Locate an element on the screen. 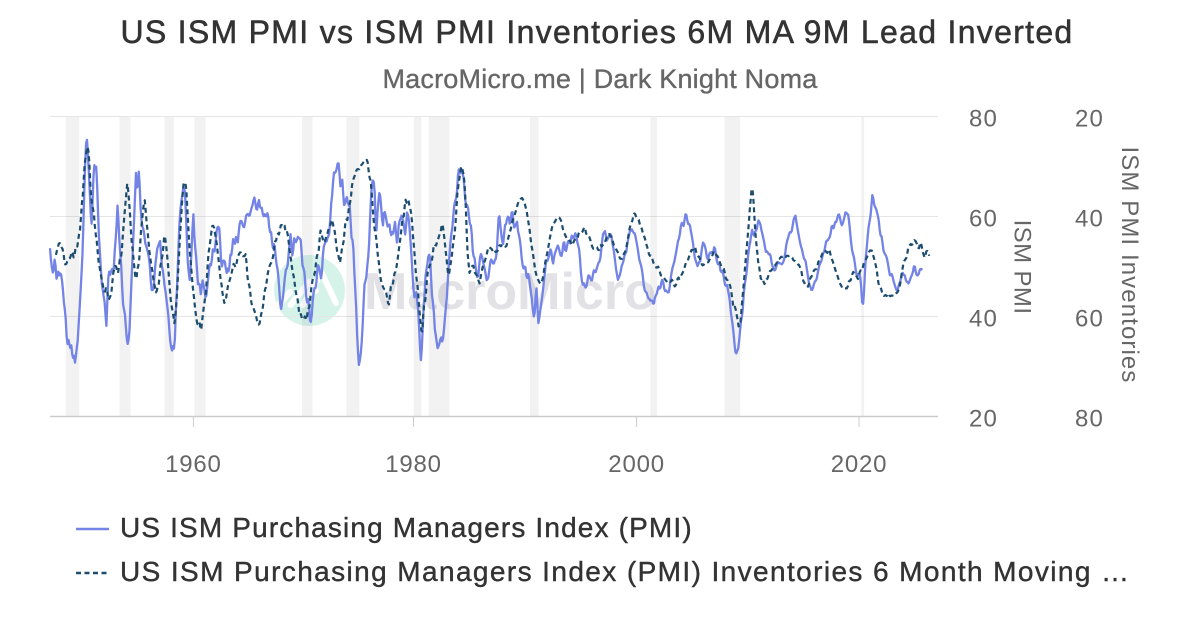 The height and width of the screenshot is (630, 1200). svg-text:MacroMicro.me | Dark Knight No: MacroMicro.me | Dark Knight Noma is located at coordinates (600, 79).